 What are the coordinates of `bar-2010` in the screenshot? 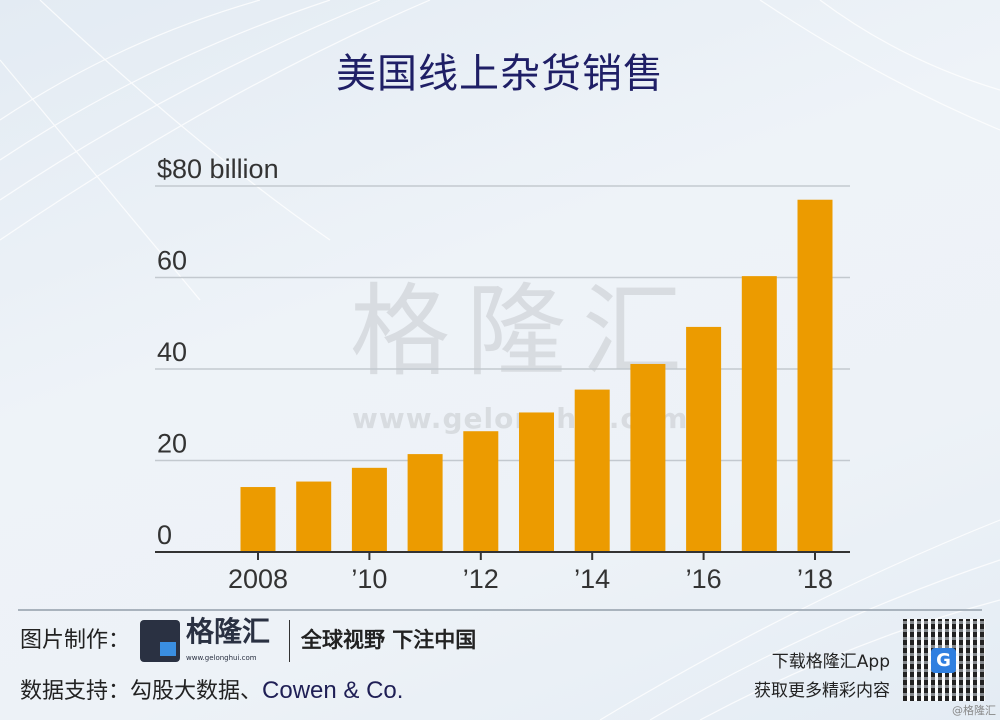 It's located at (369, 509).